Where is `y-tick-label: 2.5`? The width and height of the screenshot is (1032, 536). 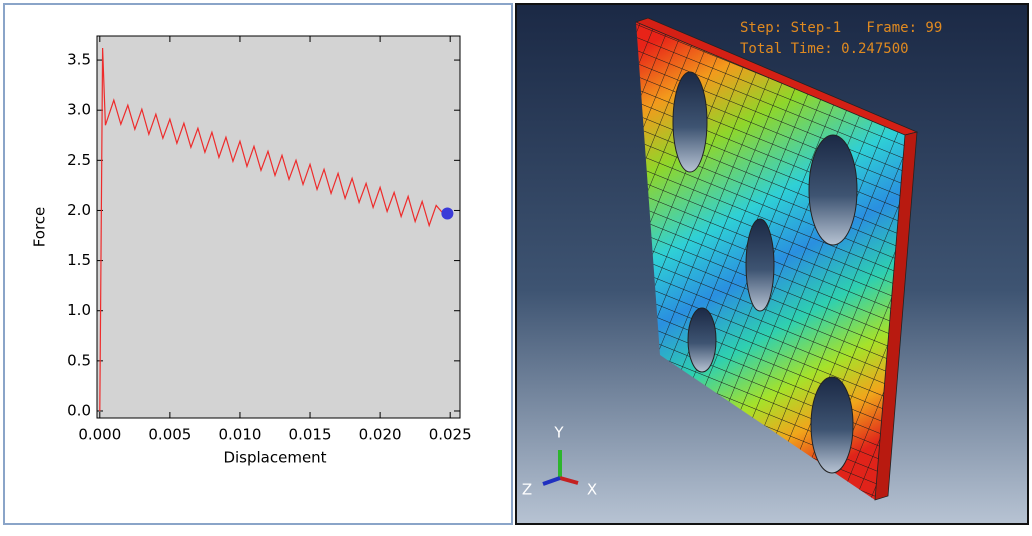
y-tick-label: 2.5 is located at coordinates (79, 160).